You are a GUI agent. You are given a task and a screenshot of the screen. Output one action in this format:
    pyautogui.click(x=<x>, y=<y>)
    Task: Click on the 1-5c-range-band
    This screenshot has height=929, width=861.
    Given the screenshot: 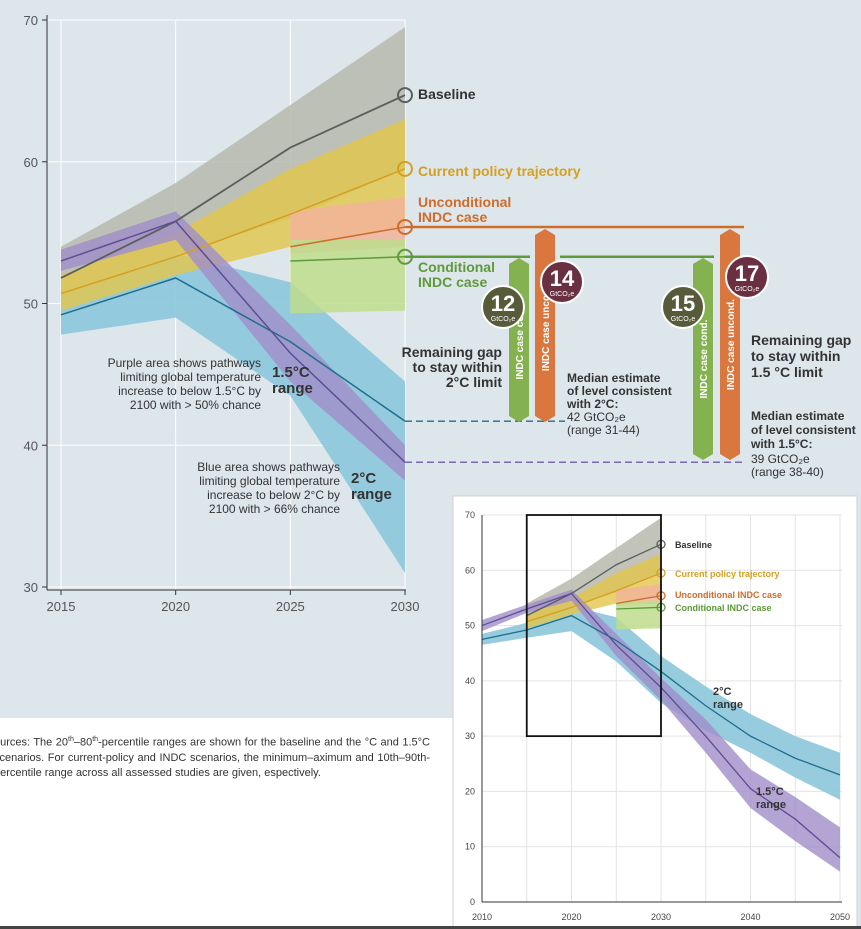 What is the action you would take?
    pyautogui.click(x=233, y=346)
    